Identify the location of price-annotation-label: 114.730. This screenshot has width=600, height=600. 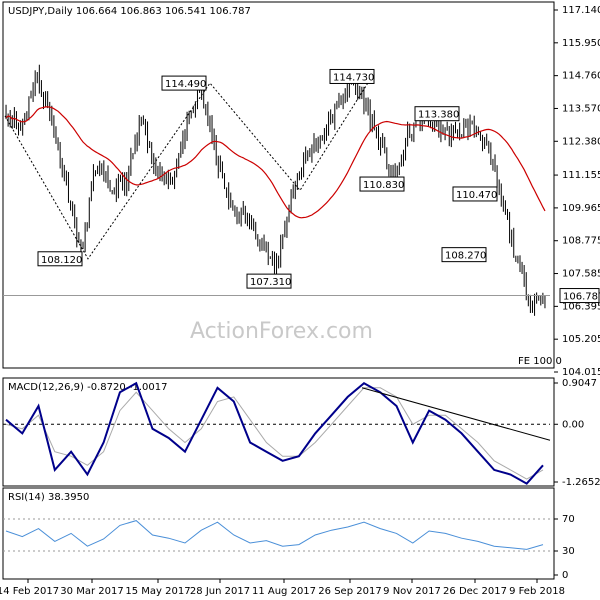
(353, 77).